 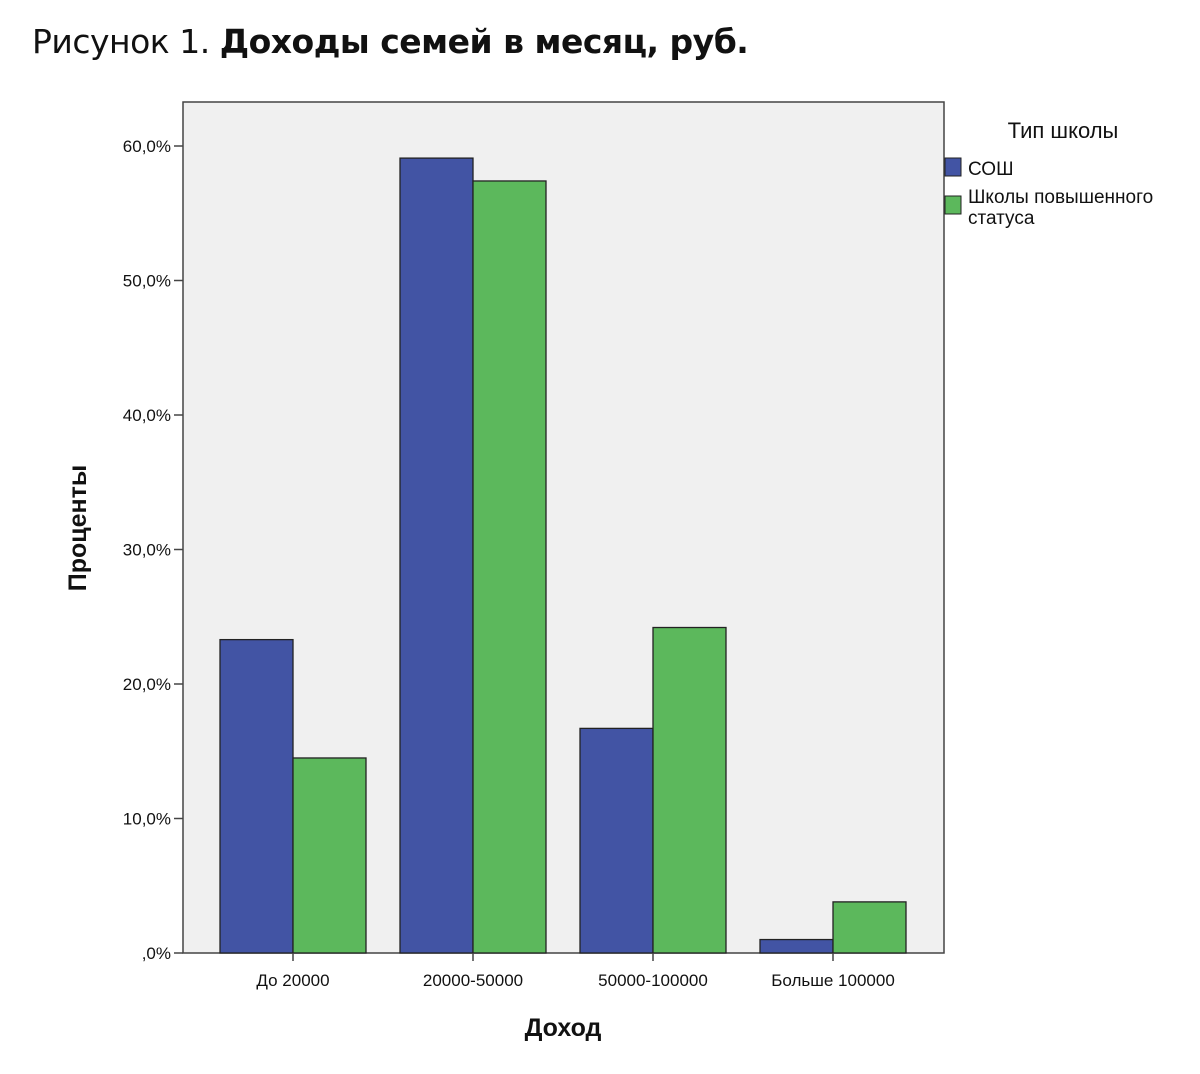 I want to click on figure-prefix: Рисунок 1., so click(x=126, y=41).